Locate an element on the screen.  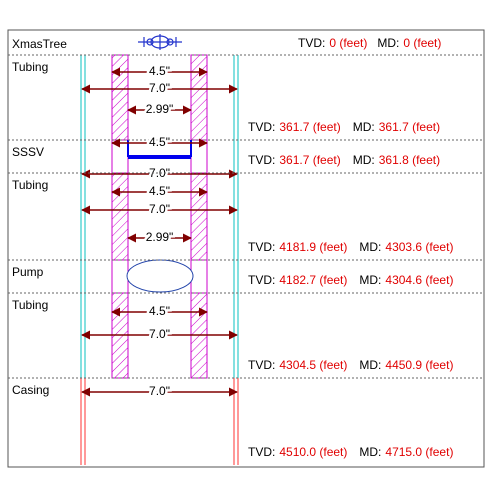
tvd-value: 4510.0 (feet) is located at coordinates (313, 452).